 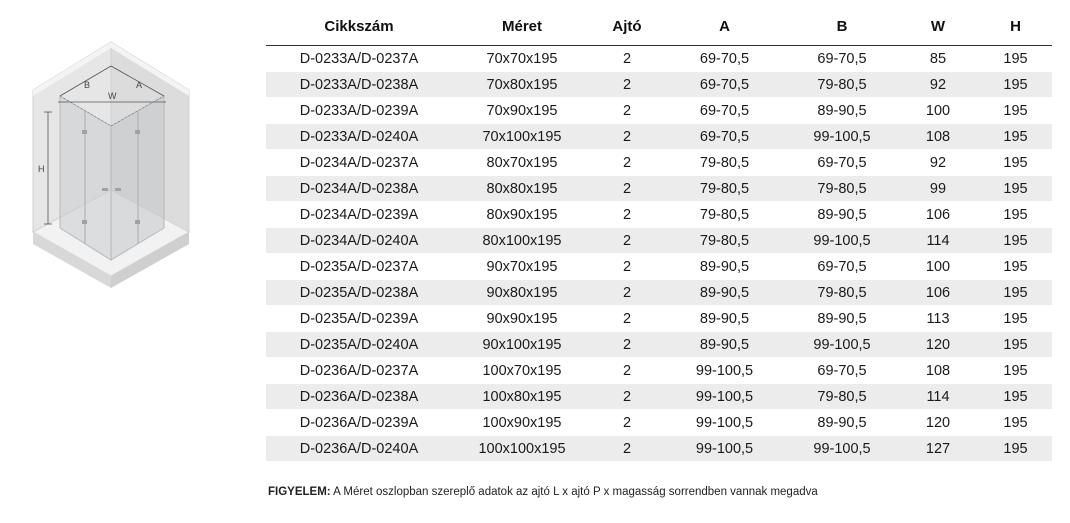 What do you see at coordinates (522, 292) in the screenshot?
I see `cell-meret: 90x80x195` at bounding box center [522, 292].